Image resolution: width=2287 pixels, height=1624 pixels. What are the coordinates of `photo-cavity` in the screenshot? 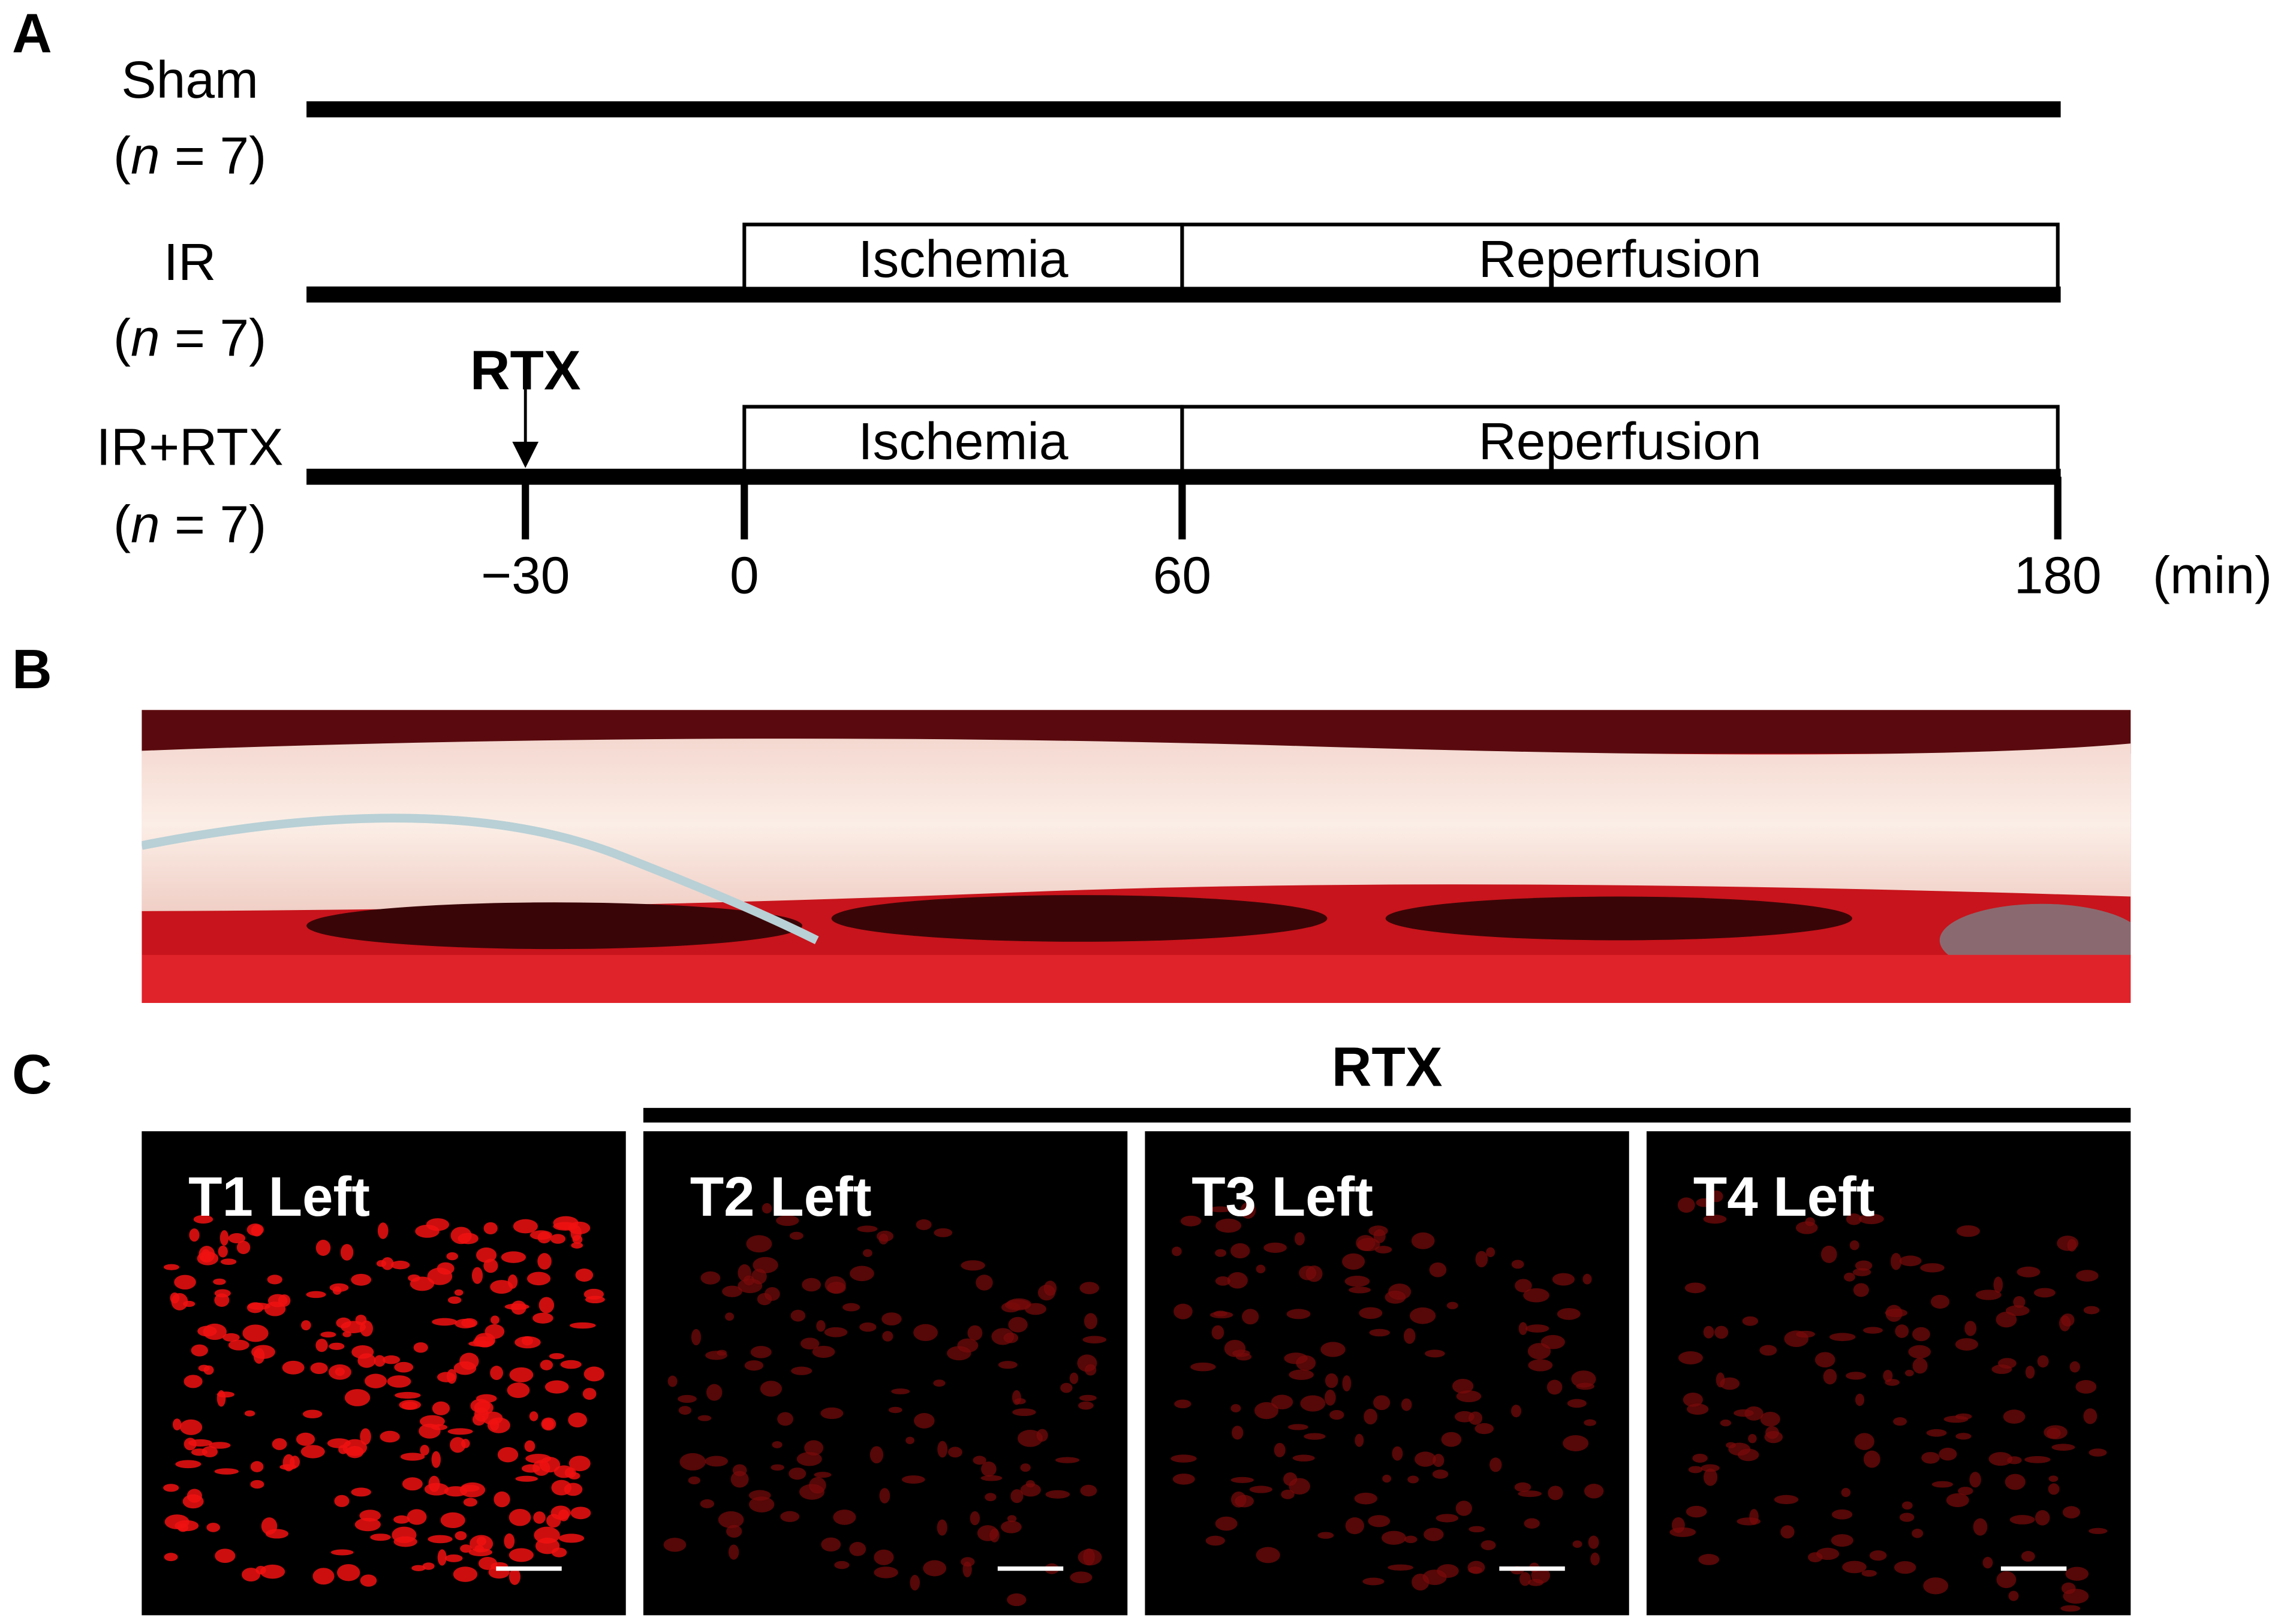 It's located at (1080, 918).